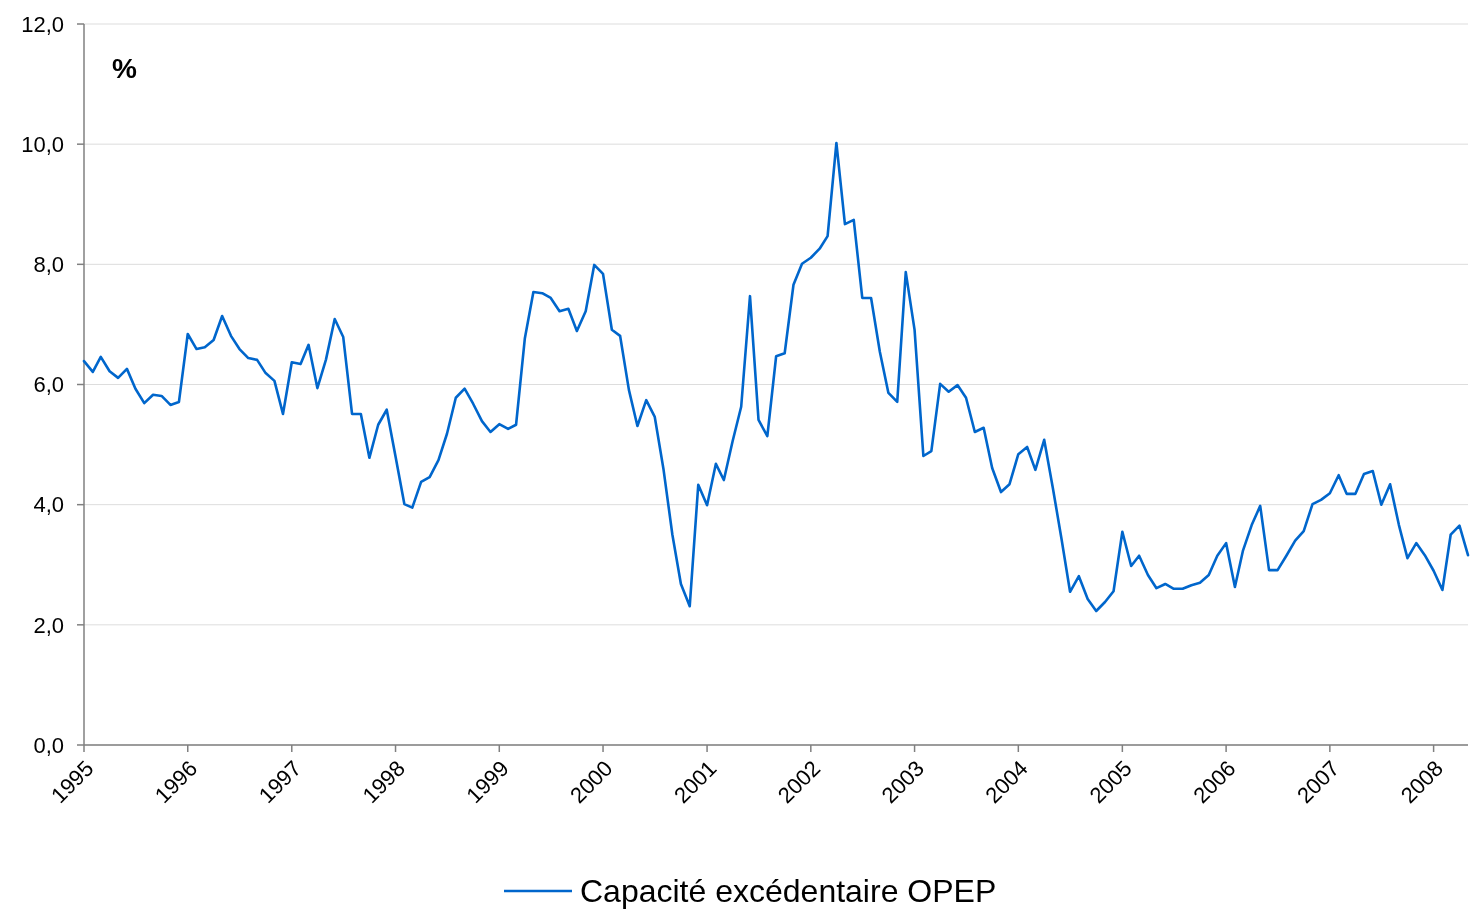  I want to click on y-tick-label: 8,0, so click(48, 265).